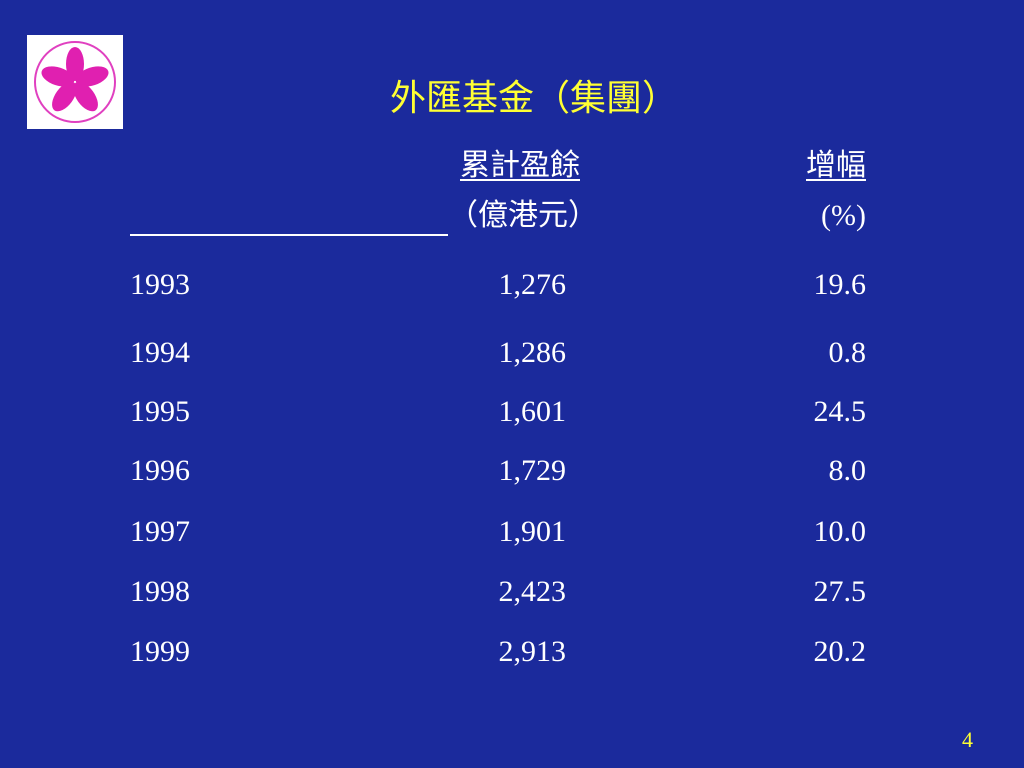 This screenshot has width=1024, height=768. Describe the element at coordinates (520, 165) in the screenshot. I see `column-header: 累計盈餘` at that location.